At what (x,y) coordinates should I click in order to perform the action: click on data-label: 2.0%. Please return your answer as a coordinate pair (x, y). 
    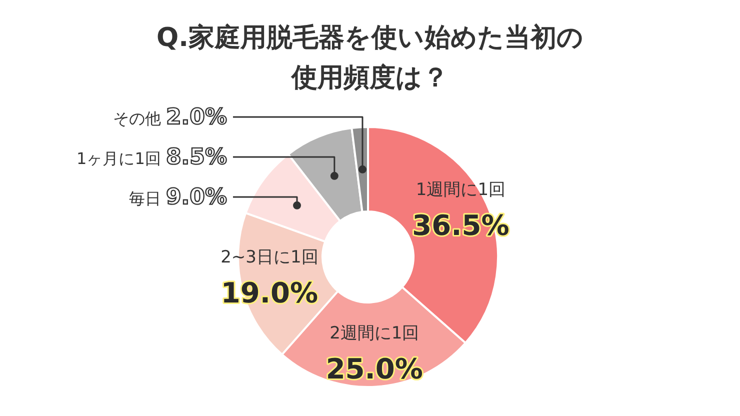
    Looking at the image, I should click on (196, 117).